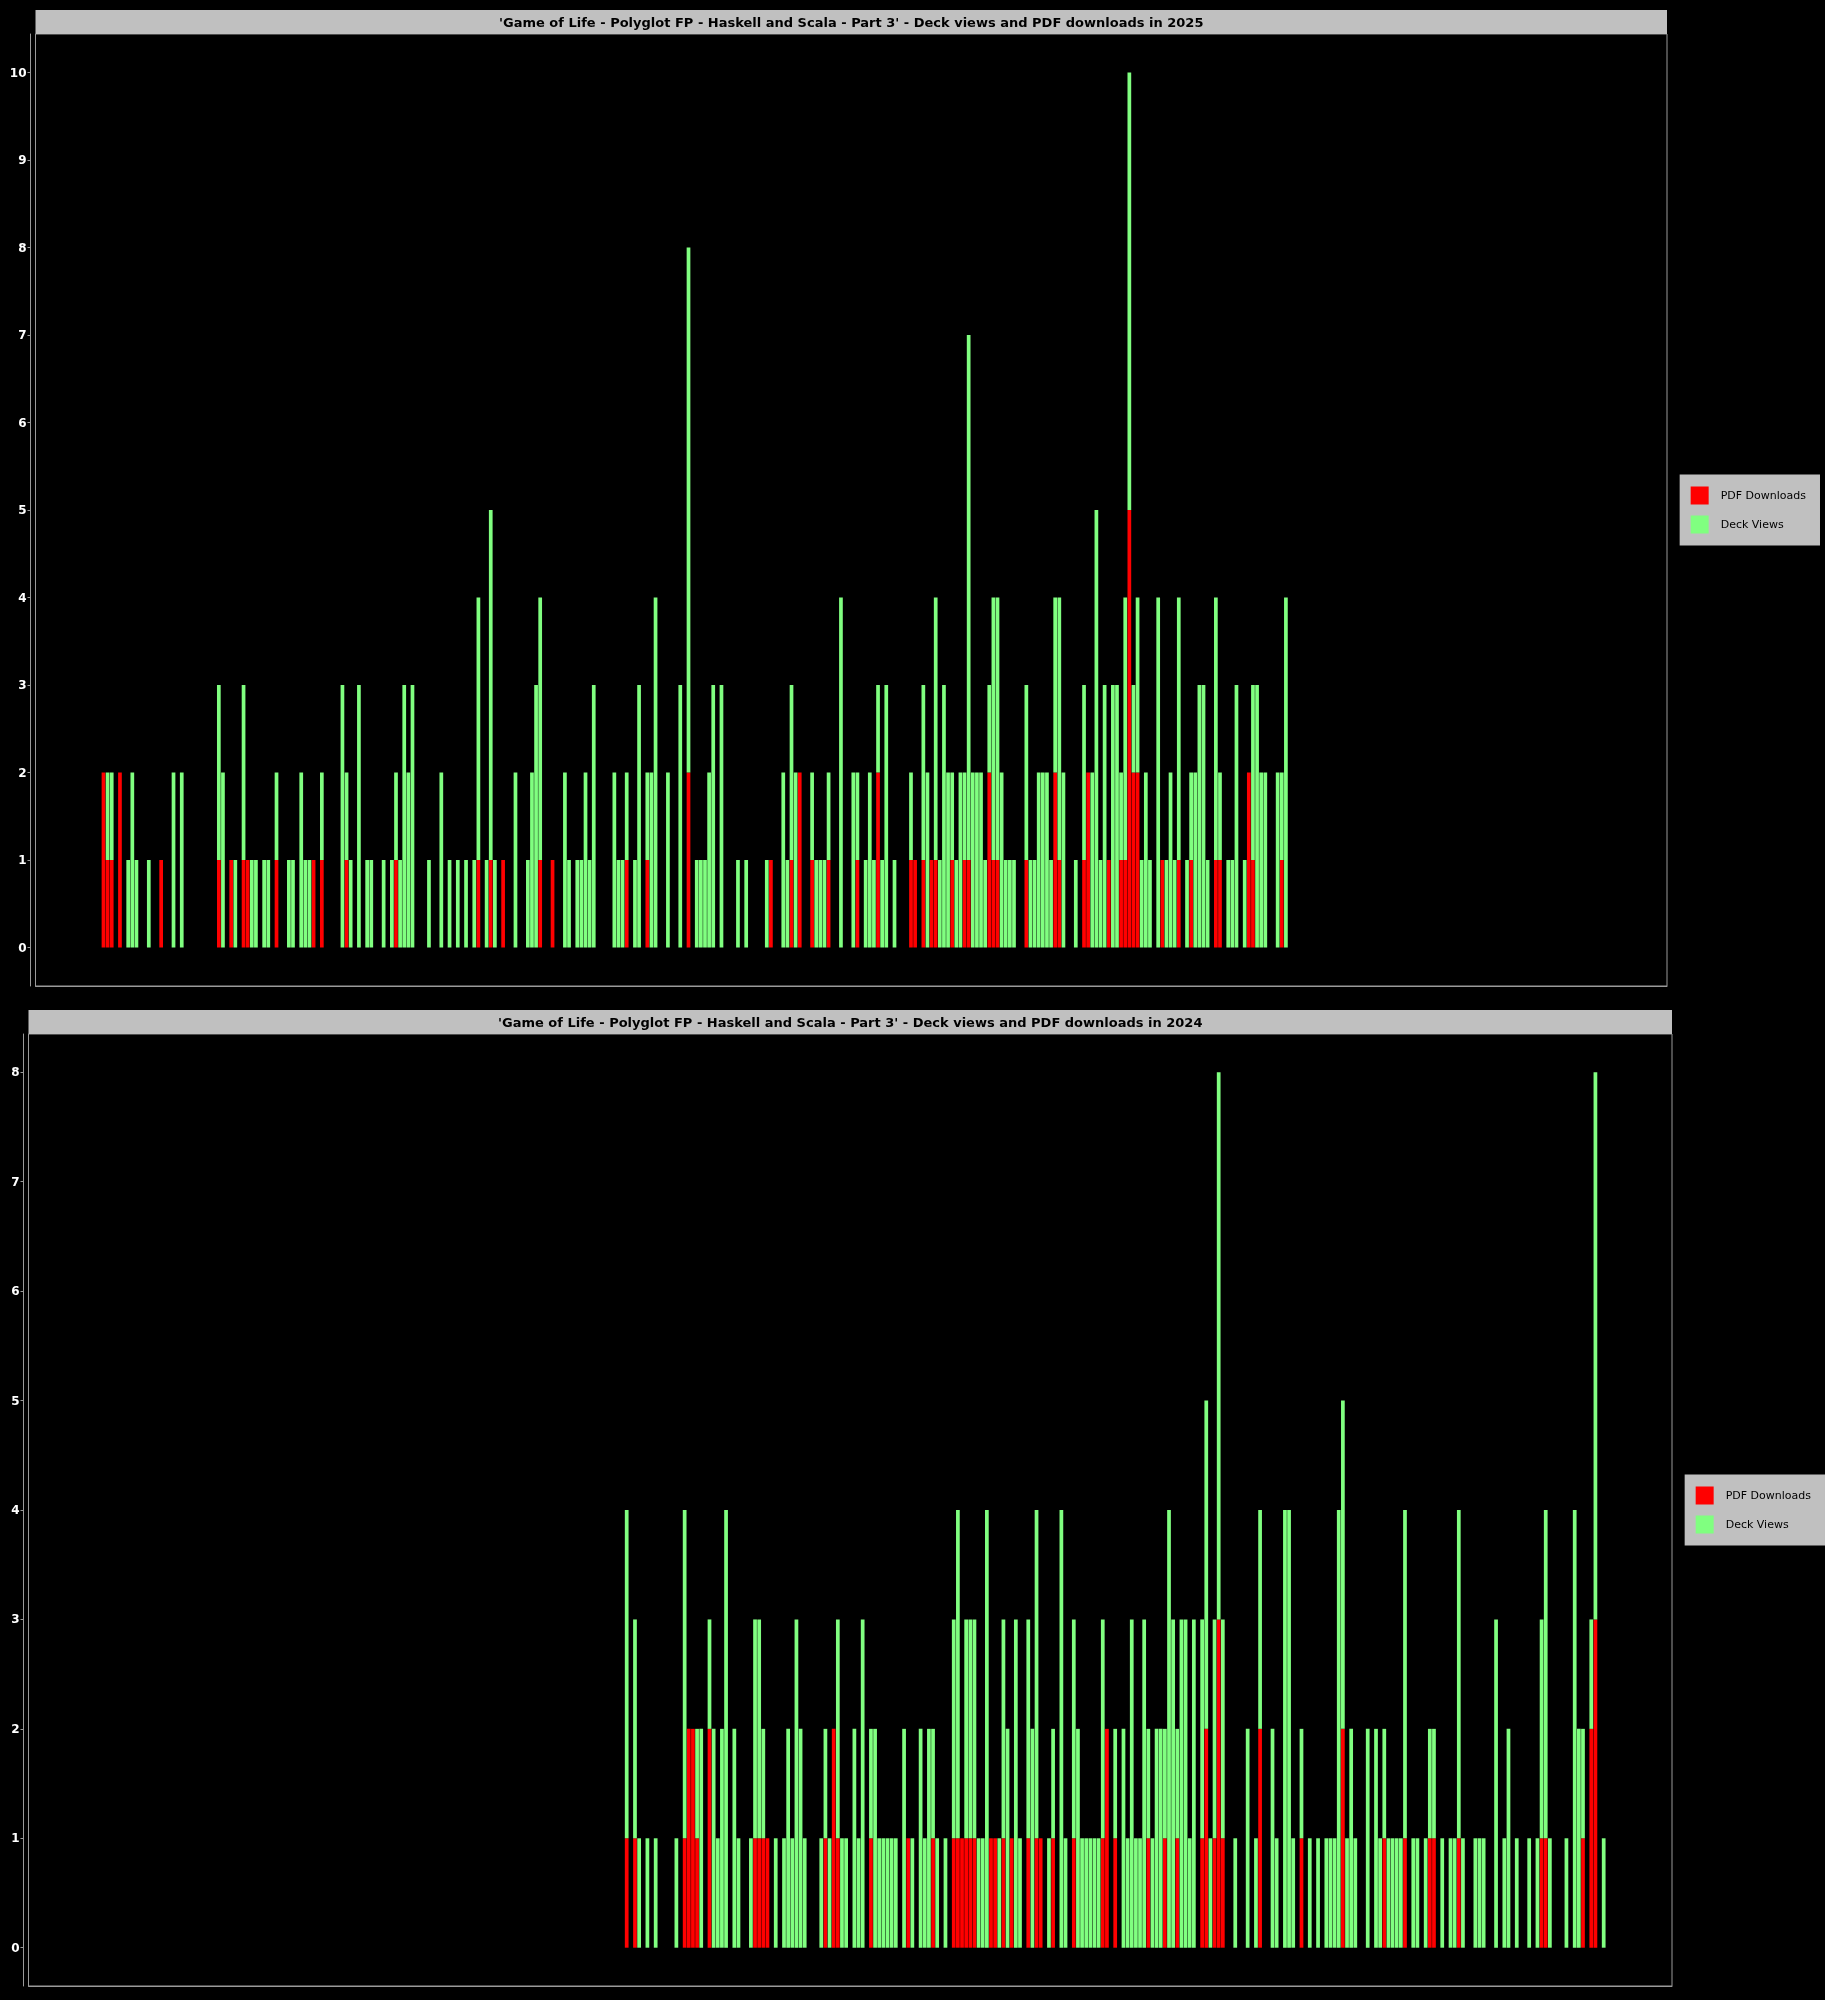  Describe the element at coordinates (850, 1022) in the screenshot. I see `chart-title: 'Game of Life - Polyglot FP - Haskell and Scala - Part 3' - Deck views and PDF downloads in 2024` at that location.